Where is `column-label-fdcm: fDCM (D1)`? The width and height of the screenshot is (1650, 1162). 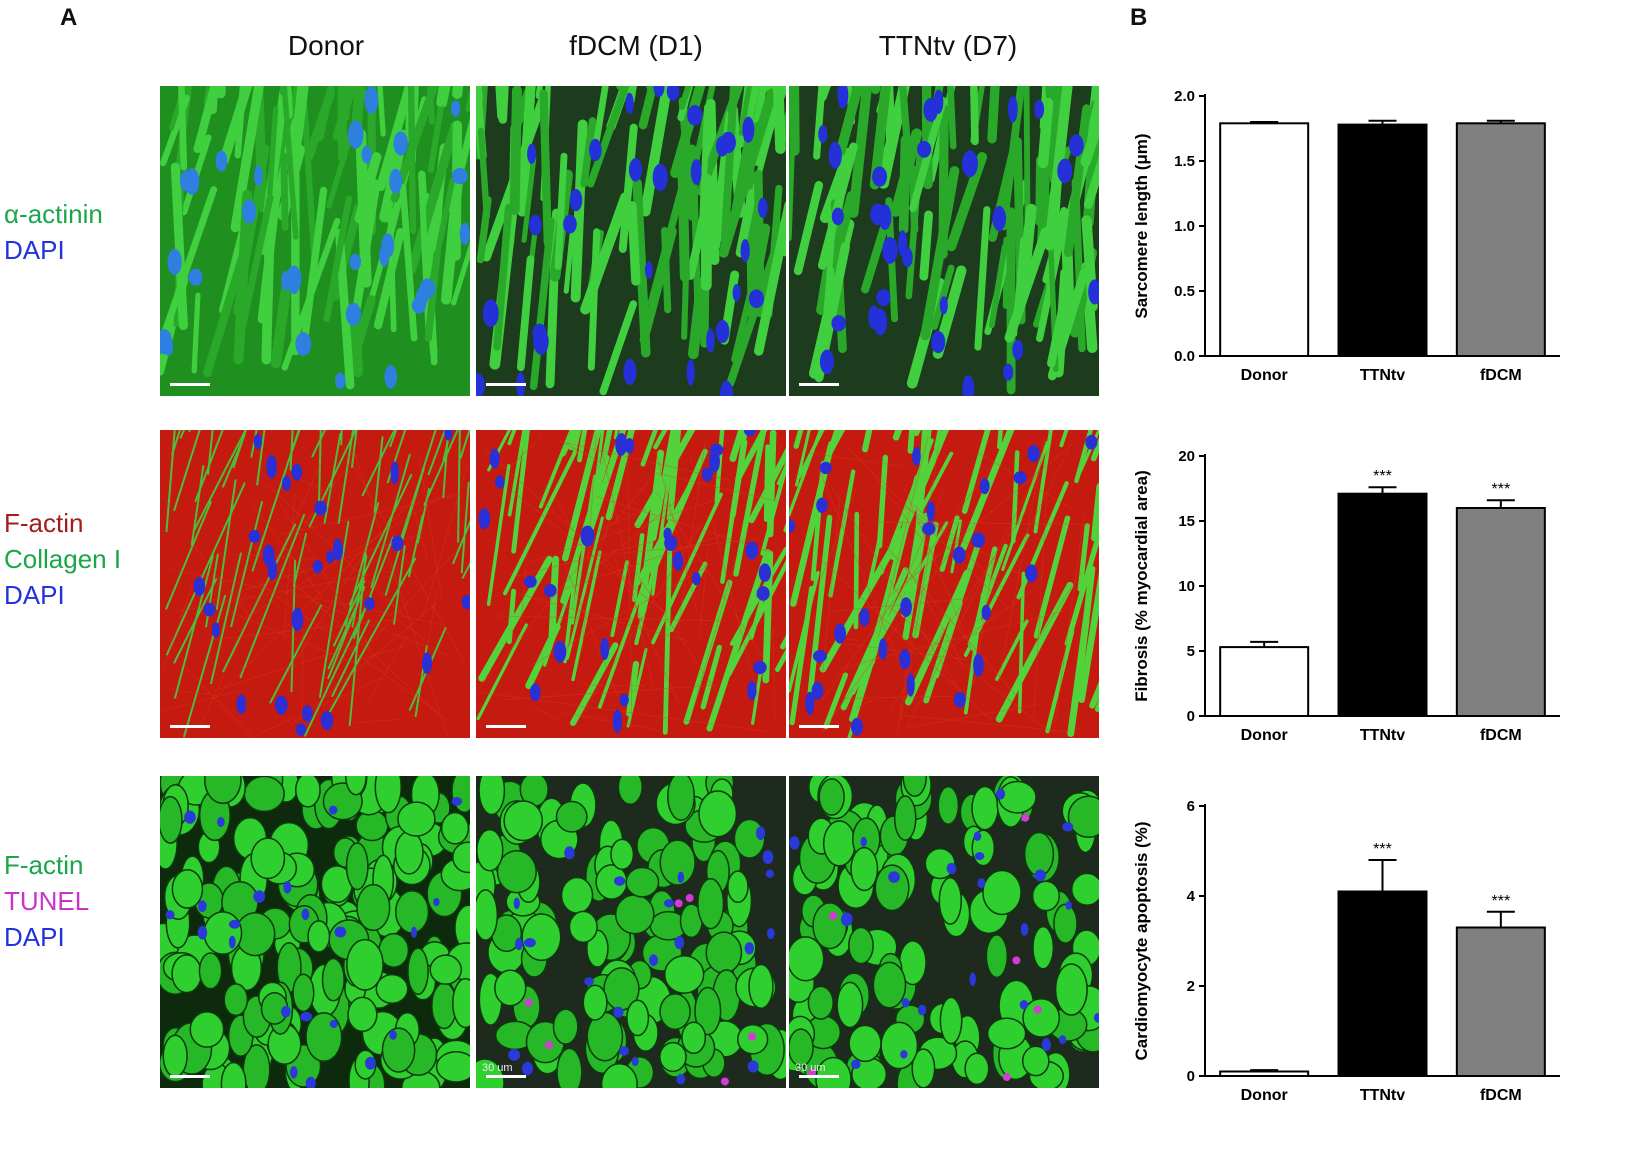 column-label-fdcm: fDCM (D1) is located at coordinates (636, 45).